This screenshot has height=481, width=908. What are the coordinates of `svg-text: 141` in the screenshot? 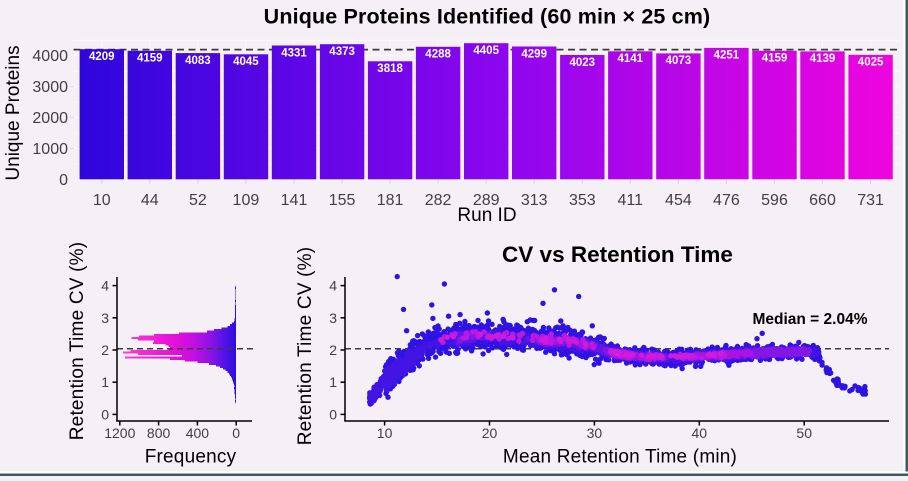 It's located at (294, 200).